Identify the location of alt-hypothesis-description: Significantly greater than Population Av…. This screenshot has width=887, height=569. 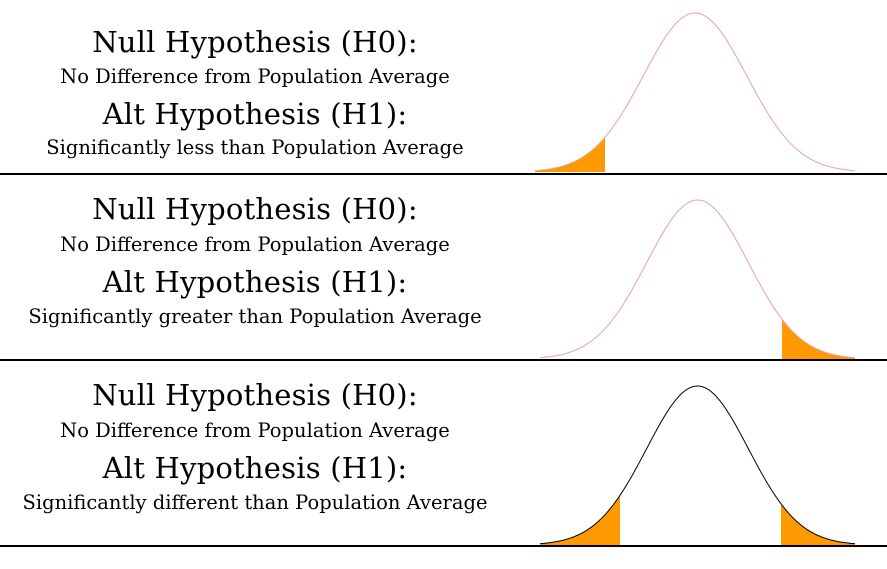
(255, 316).